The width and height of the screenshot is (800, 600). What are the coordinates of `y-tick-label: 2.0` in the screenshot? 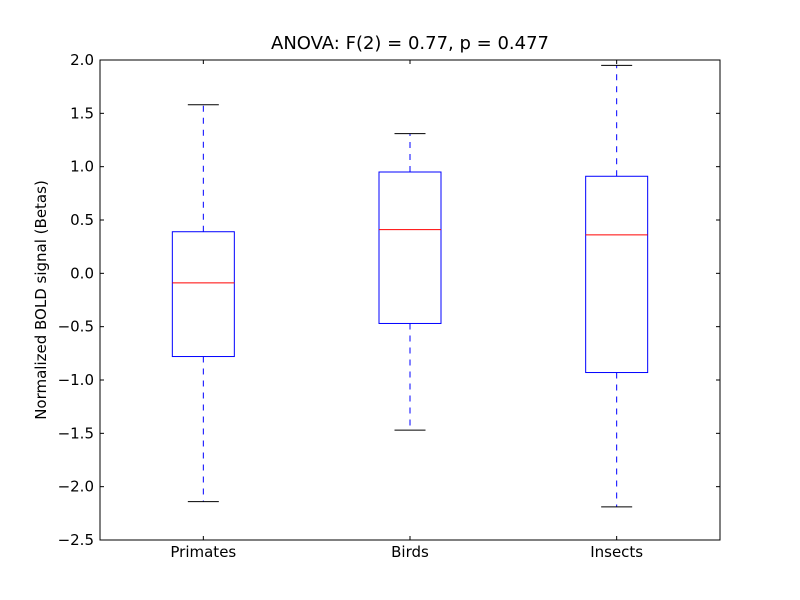 It's located at (82, 60).